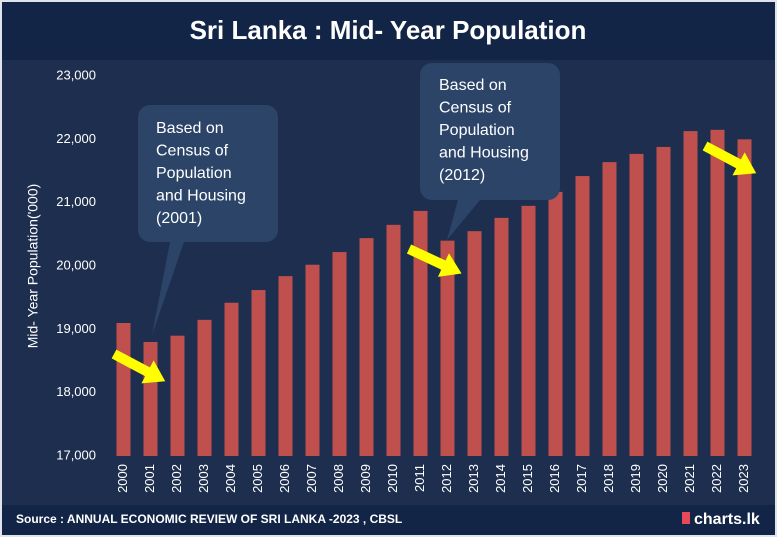 This screenshot has height=542, width=777. I want to click on x-tick-label: 2021, so click(689, 478).